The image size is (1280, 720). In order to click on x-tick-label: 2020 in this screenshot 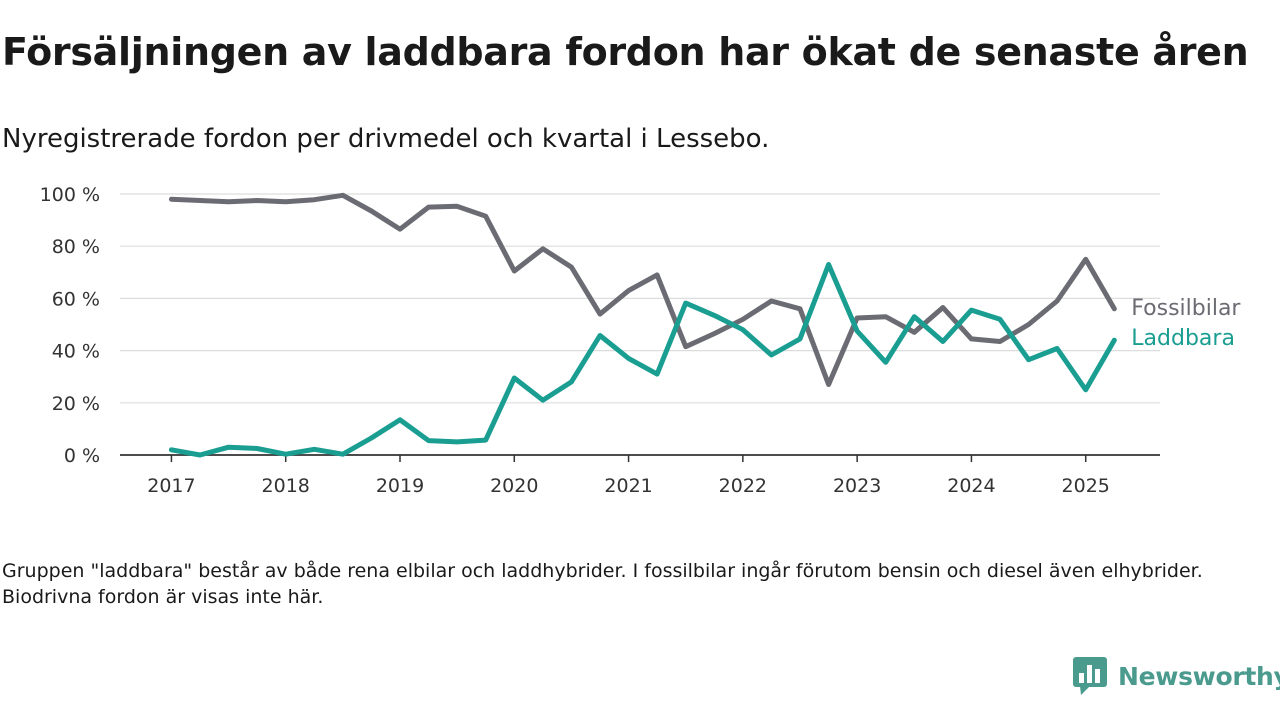, I will do `click(514, 486)`.